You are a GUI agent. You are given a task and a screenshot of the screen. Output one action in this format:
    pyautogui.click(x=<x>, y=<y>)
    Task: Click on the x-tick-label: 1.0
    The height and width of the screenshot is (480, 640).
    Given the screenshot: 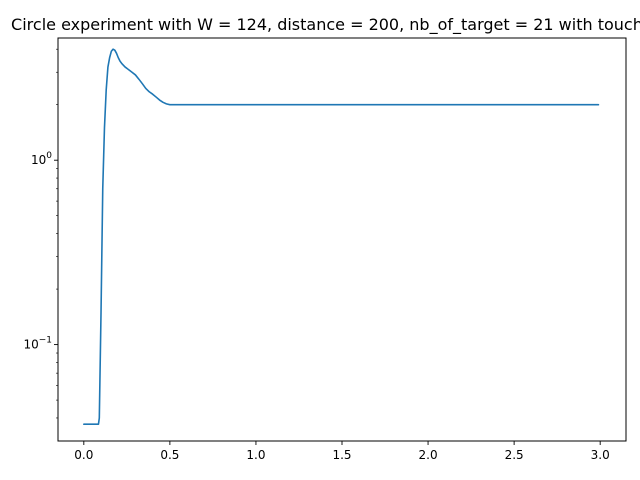 What is the action you would take?
    pyautogui.click(x=255, y=455)
    